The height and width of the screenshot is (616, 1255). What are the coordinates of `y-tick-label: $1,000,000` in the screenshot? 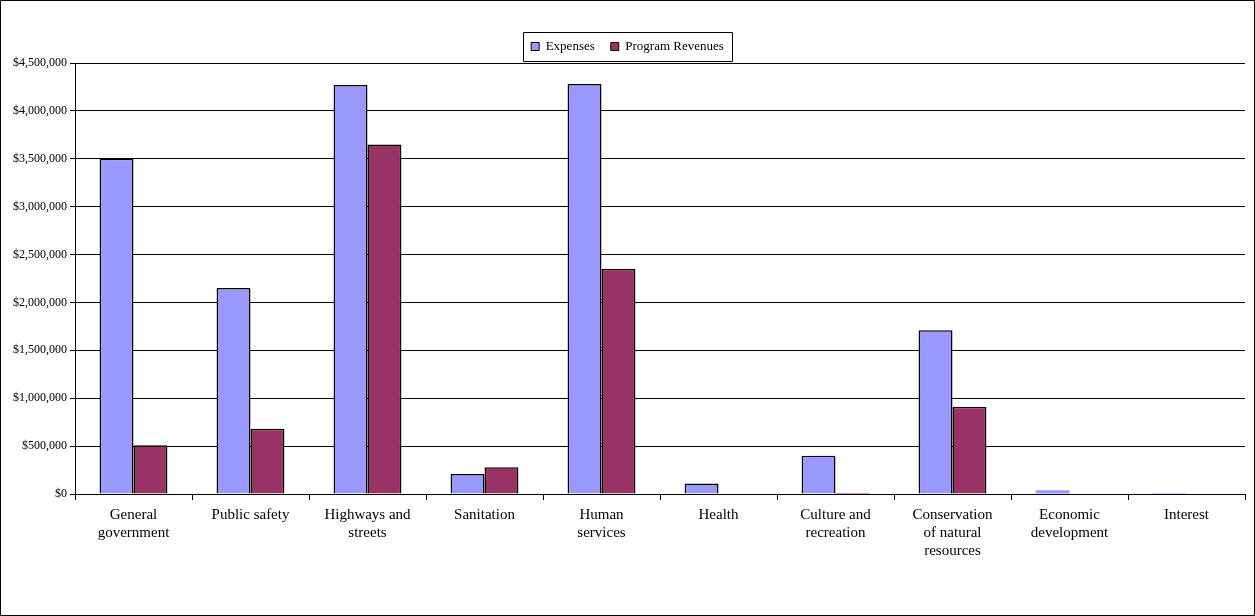 It's located at (40, 397).